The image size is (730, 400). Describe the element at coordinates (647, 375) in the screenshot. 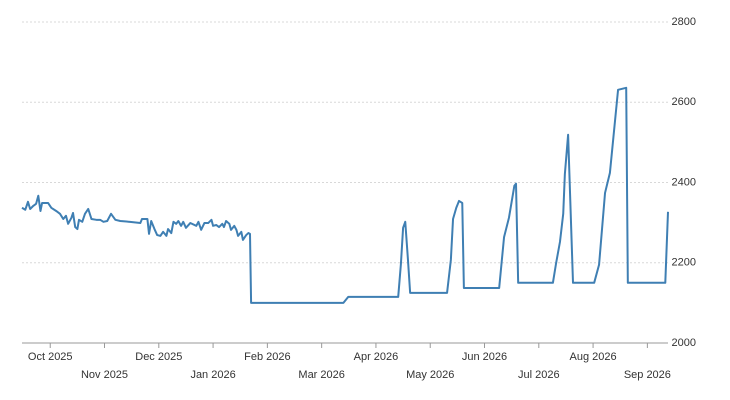

I see `x-tick-label: Sep 2026` at that location.